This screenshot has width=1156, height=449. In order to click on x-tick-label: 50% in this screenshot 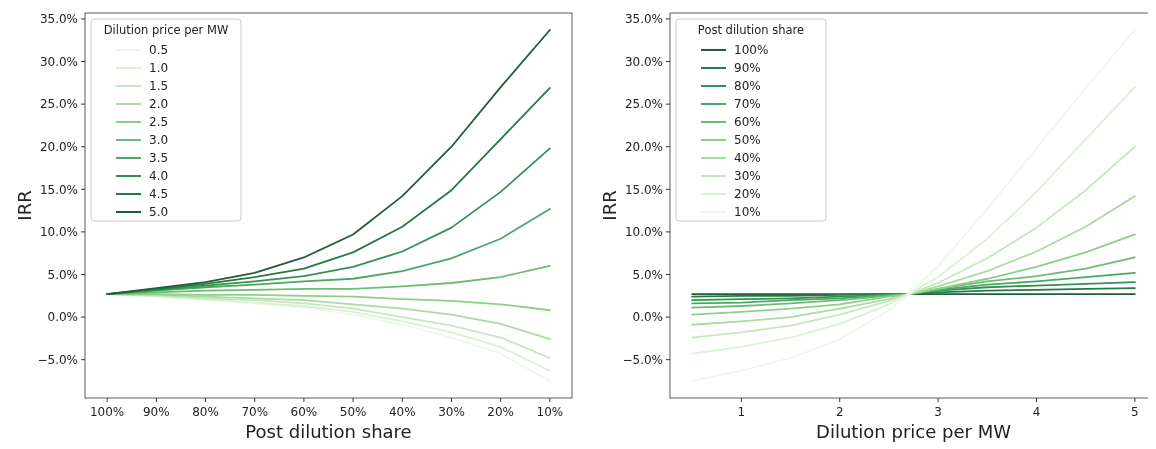, I will do `click(353, 412)`.